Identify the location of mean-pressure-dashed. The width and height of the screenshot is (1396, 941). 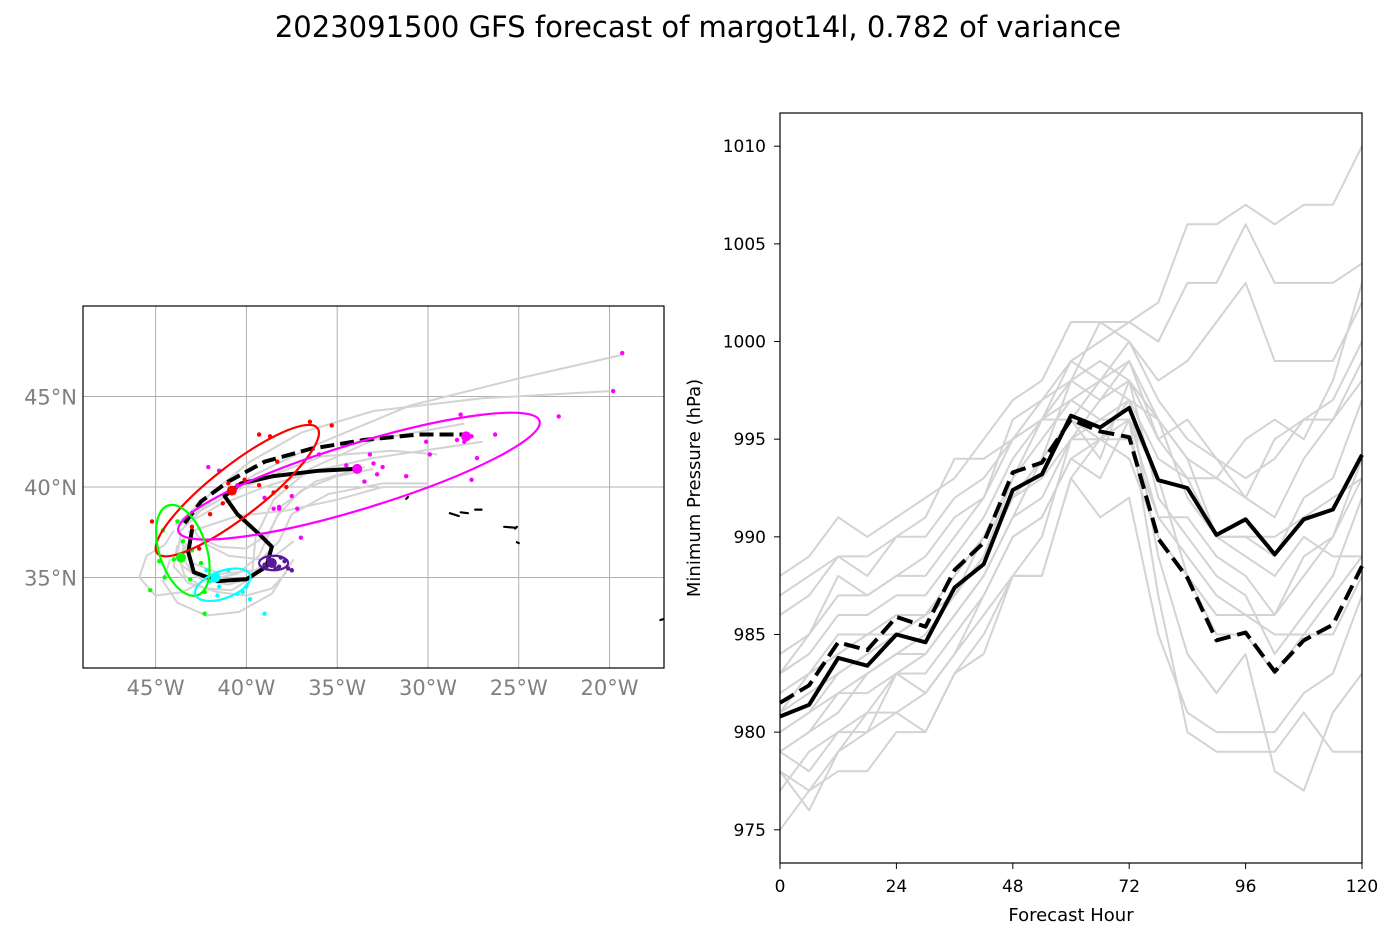
(1071, 561).